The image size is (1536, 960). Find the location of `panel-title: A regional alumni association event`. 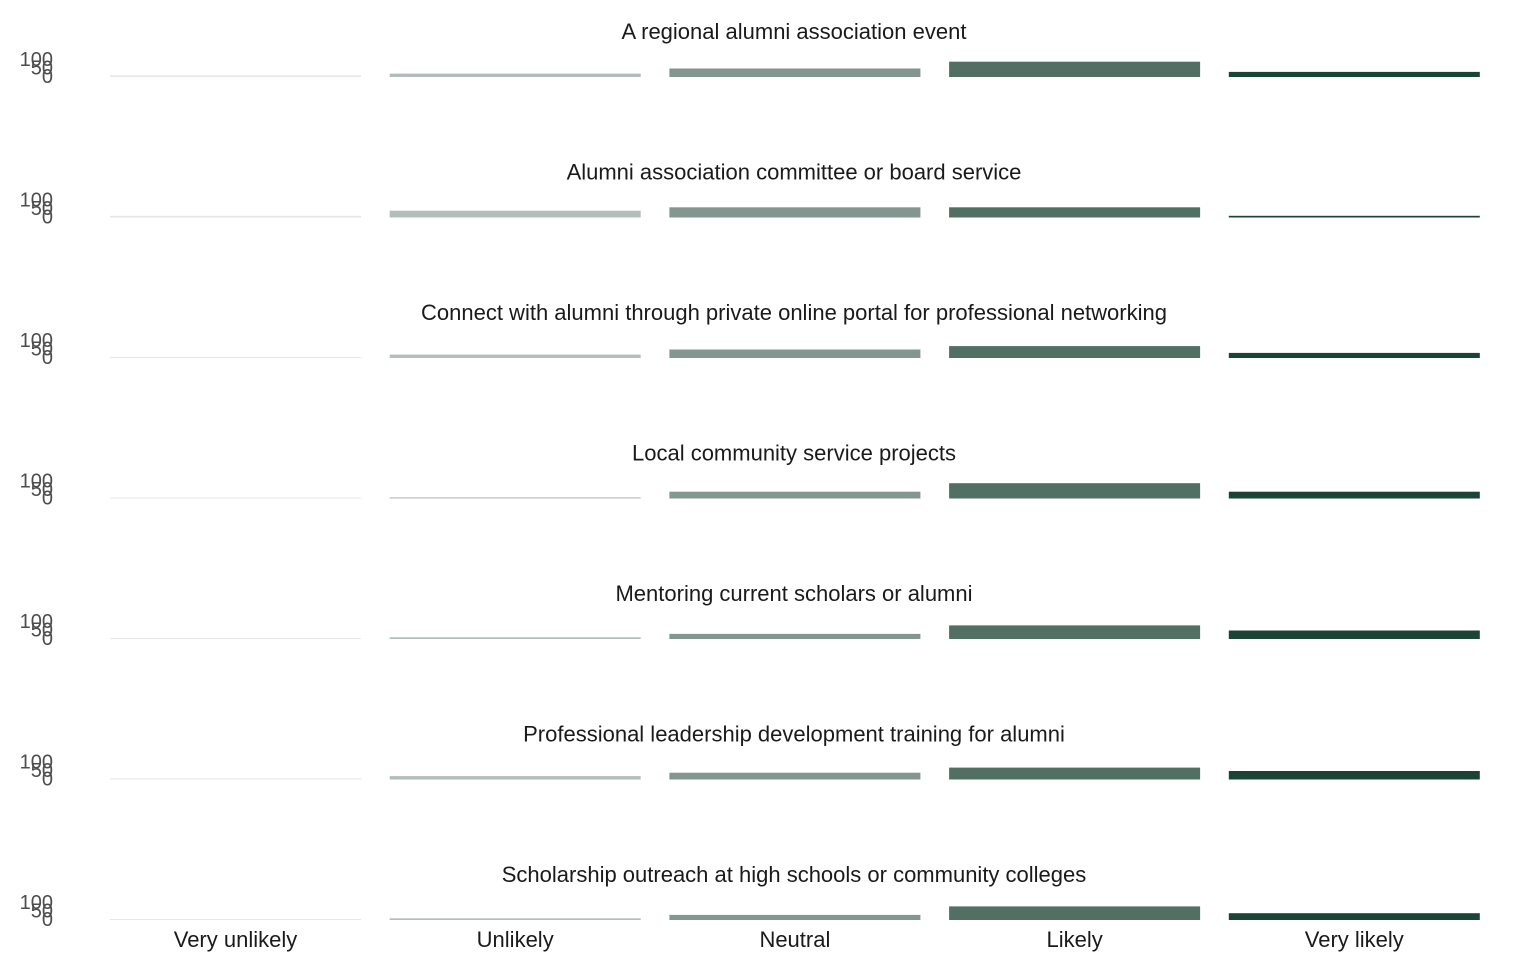

panel-title: A regional alumni association event is located at coordinates (794, 31).